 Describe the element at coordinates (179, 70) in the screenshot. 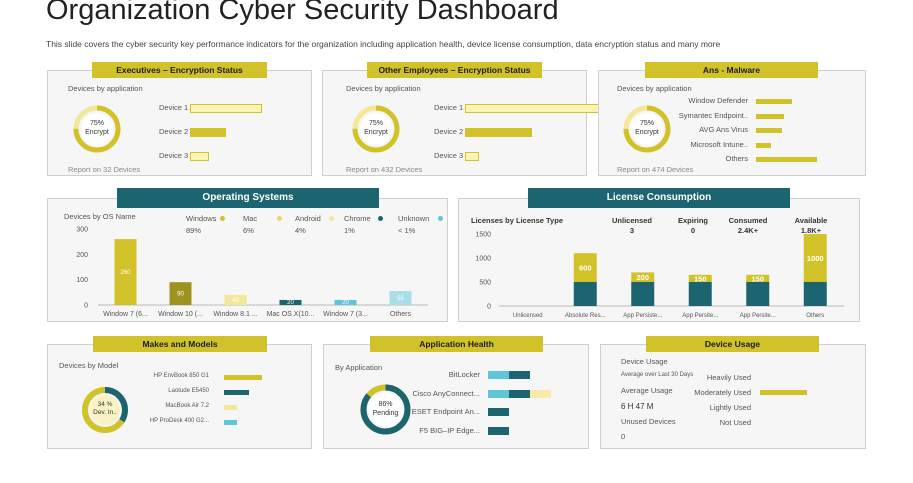

I see `exec-header: Executives – Encryption Status` at that location.